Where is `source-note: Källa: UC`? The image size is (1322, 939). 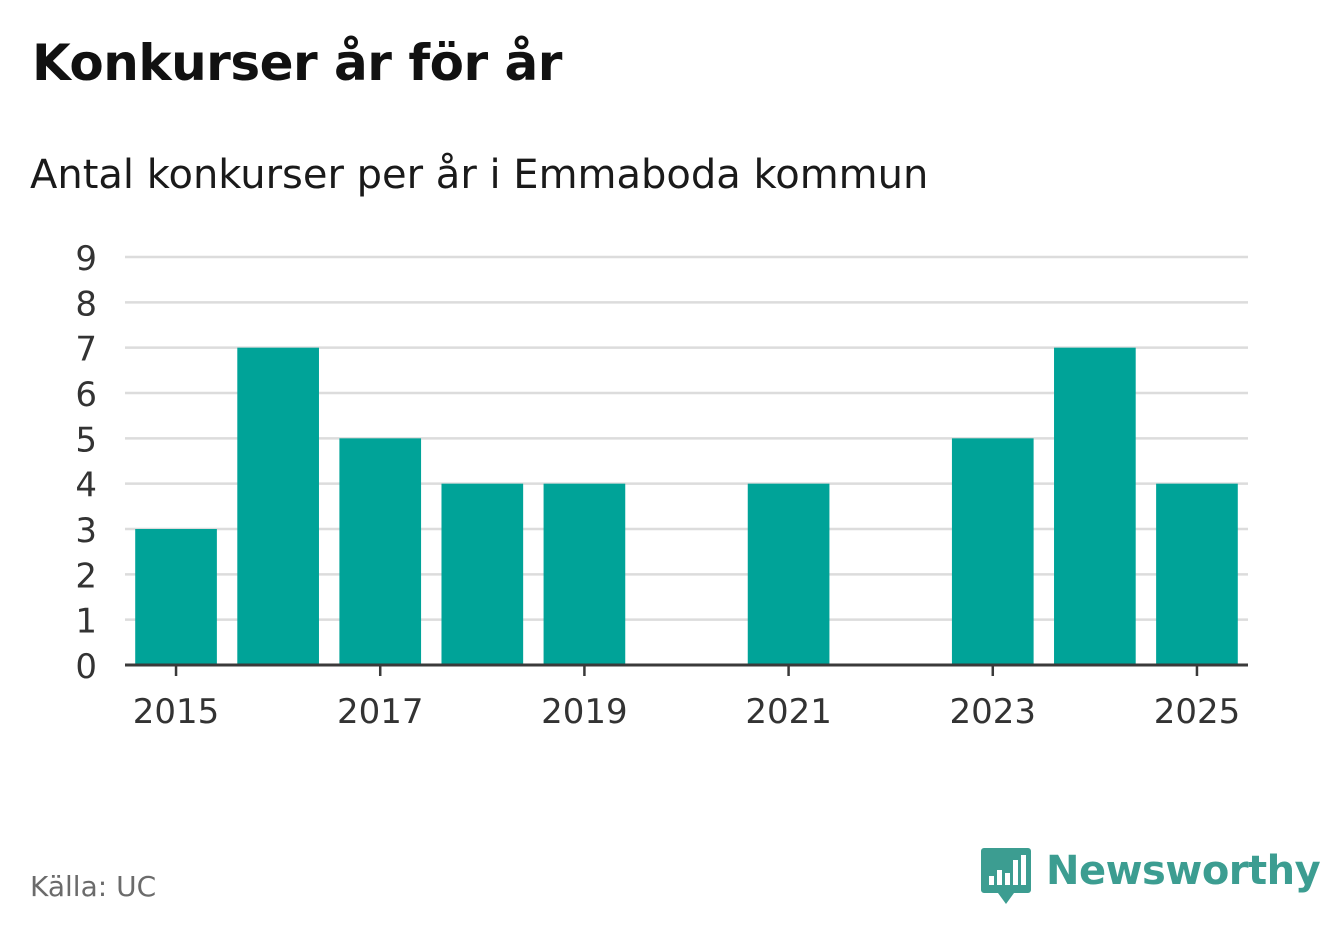 source-note: Källa: UC is located at coordinates (93, 886).